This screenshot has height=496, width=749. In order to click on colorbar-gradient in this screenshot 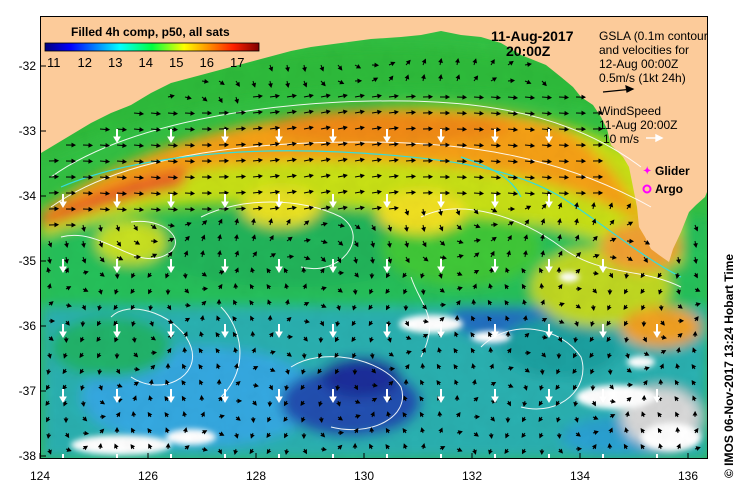, I will do `click(152, 47)`.